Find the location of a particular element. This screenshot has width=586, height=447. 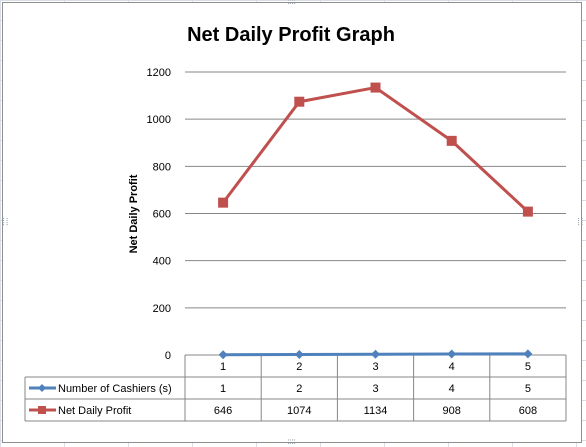

chart-title: Net Daily Profit Graph is located at coordinates (291, 35).